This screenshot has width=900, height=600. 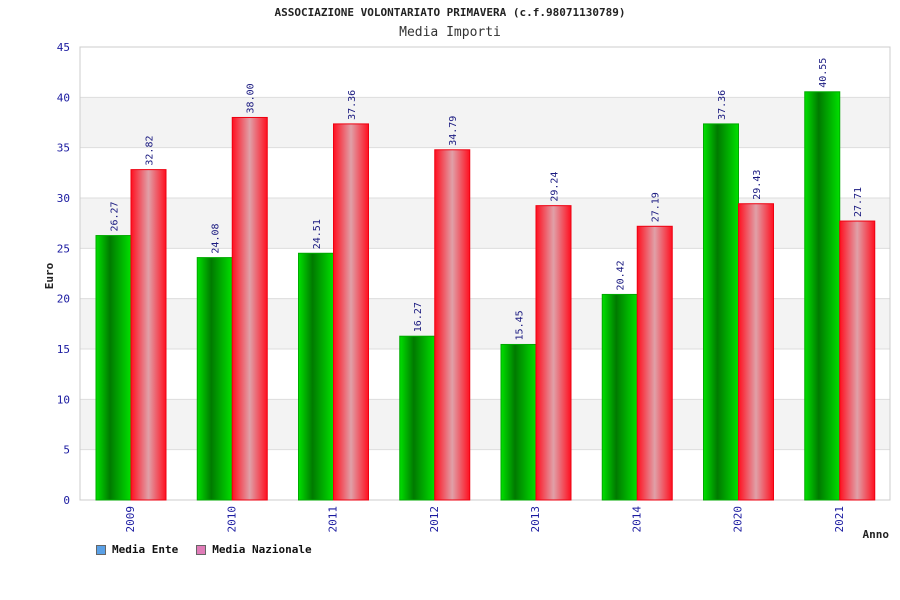 What do you see at coordinates (115, 216) in the screenshot?
I see `bar-value-label: 26.27` at bounding box center [115, 216].